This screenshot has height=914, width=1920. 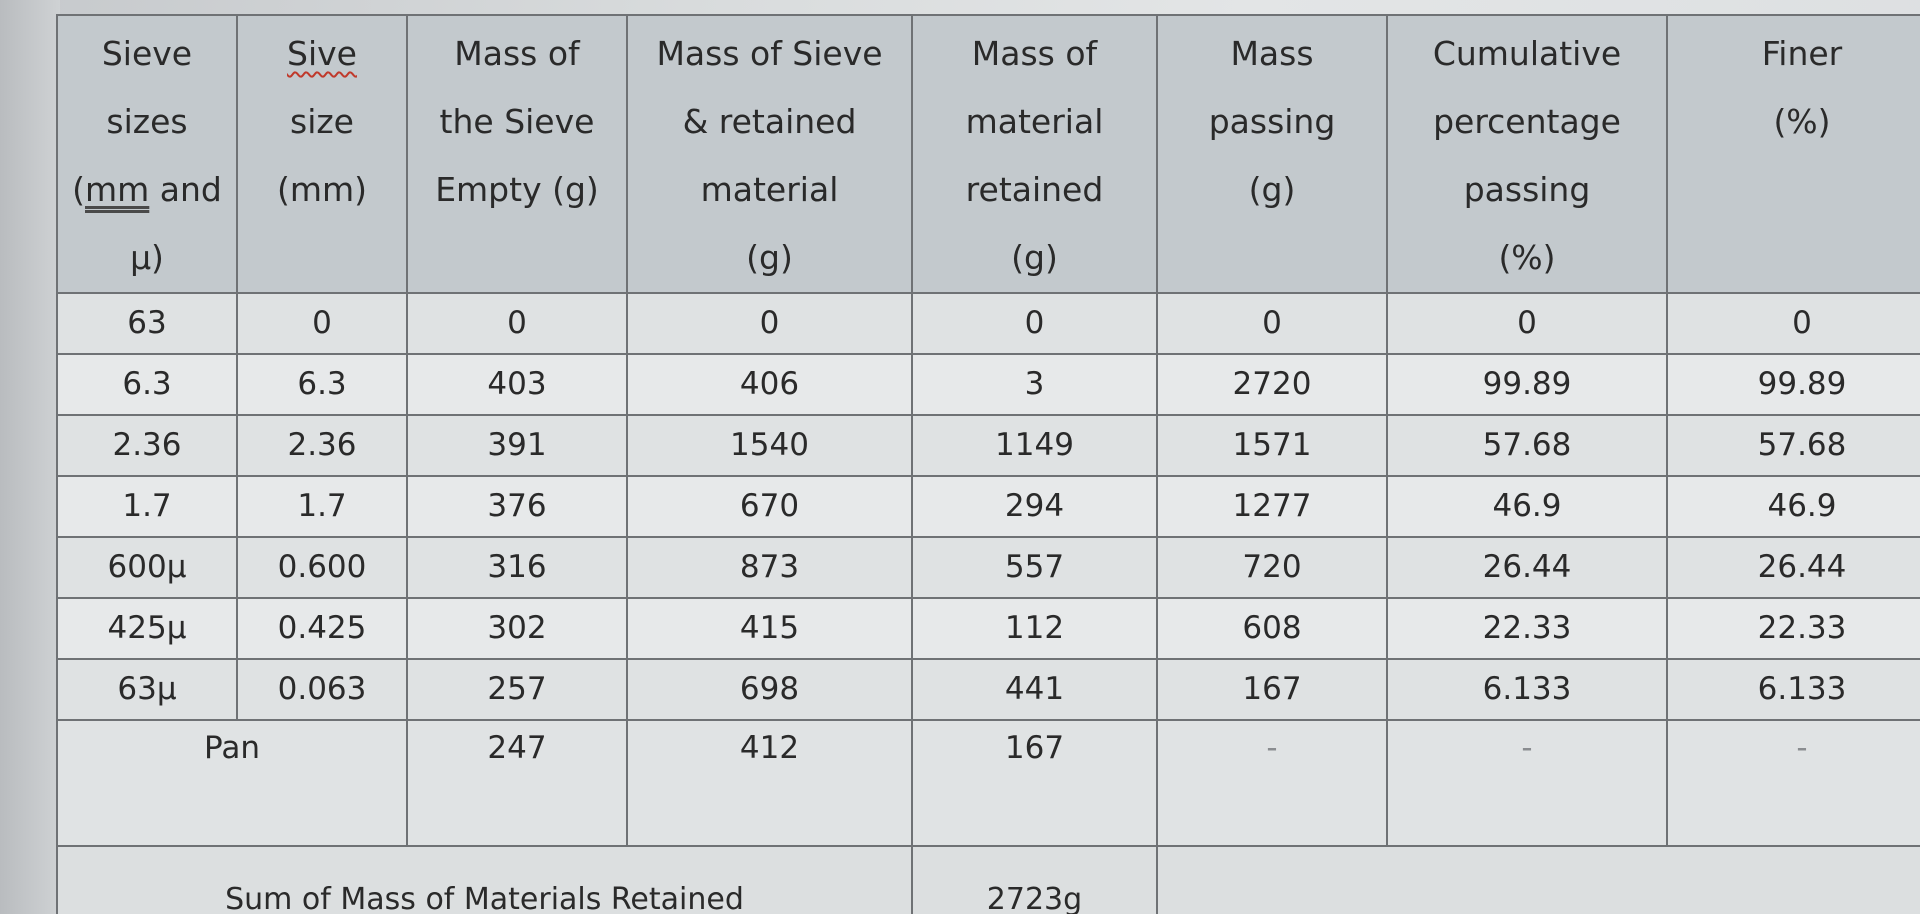 I want to click on table-row: 63 0 0 0 0 0 0 0, so click(x=988, y=323).